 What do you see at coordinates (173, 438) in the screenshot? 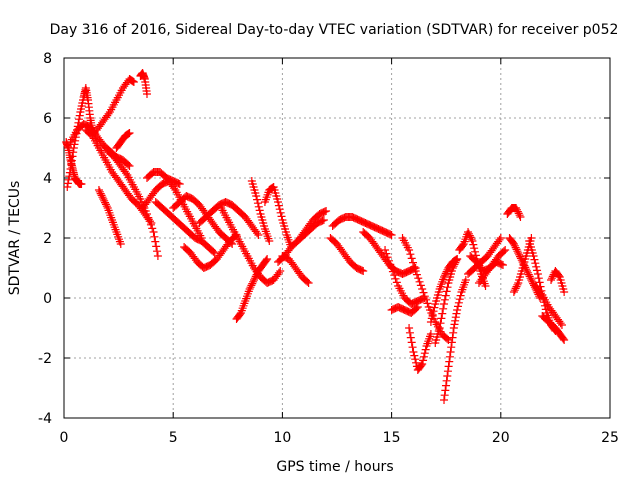
I see `x-tick-label: 5` at bounding box center [173, 438].